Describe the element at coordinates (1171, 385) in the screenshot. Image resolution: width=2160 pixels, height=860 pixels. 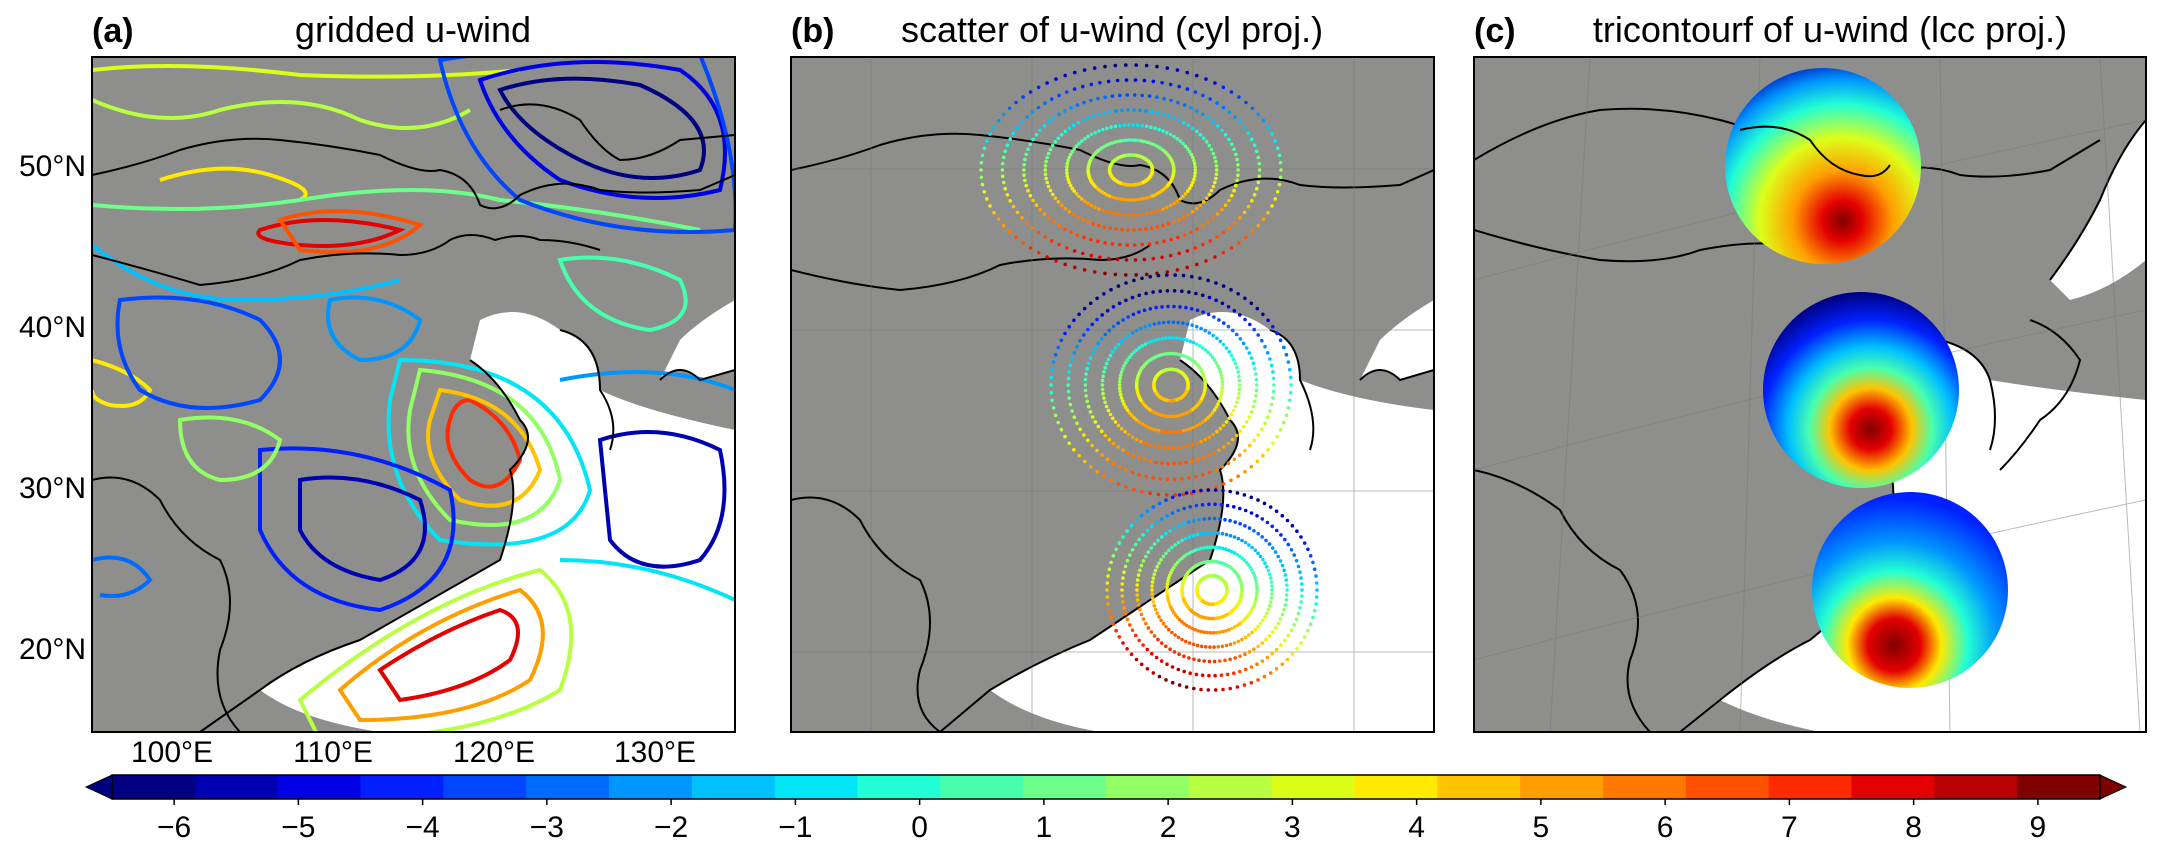
I see `scatter-ring` at that location.